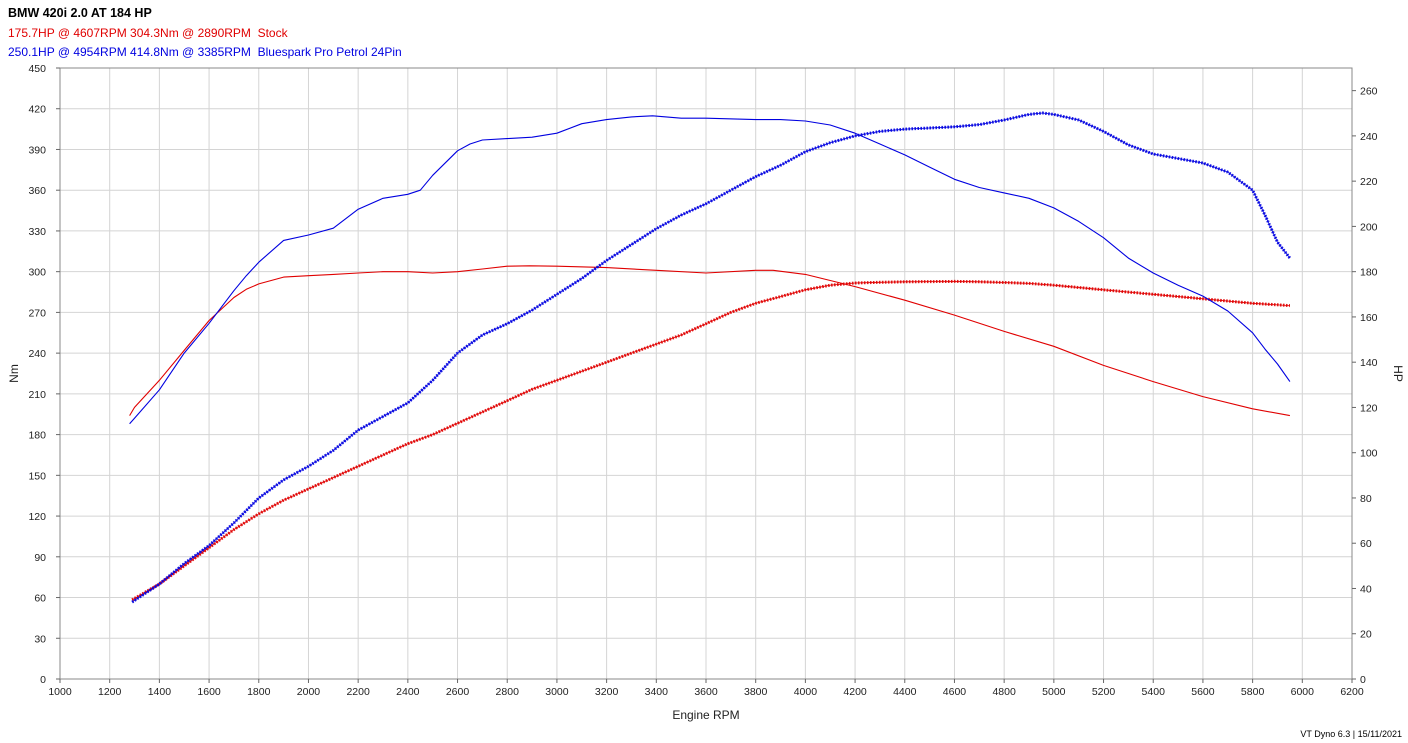 This screenshot has height=743, width=1408. Describe the element at coordinates (37, 436) in the screenshot. I see `y-left-tick-label: 180` at that location.